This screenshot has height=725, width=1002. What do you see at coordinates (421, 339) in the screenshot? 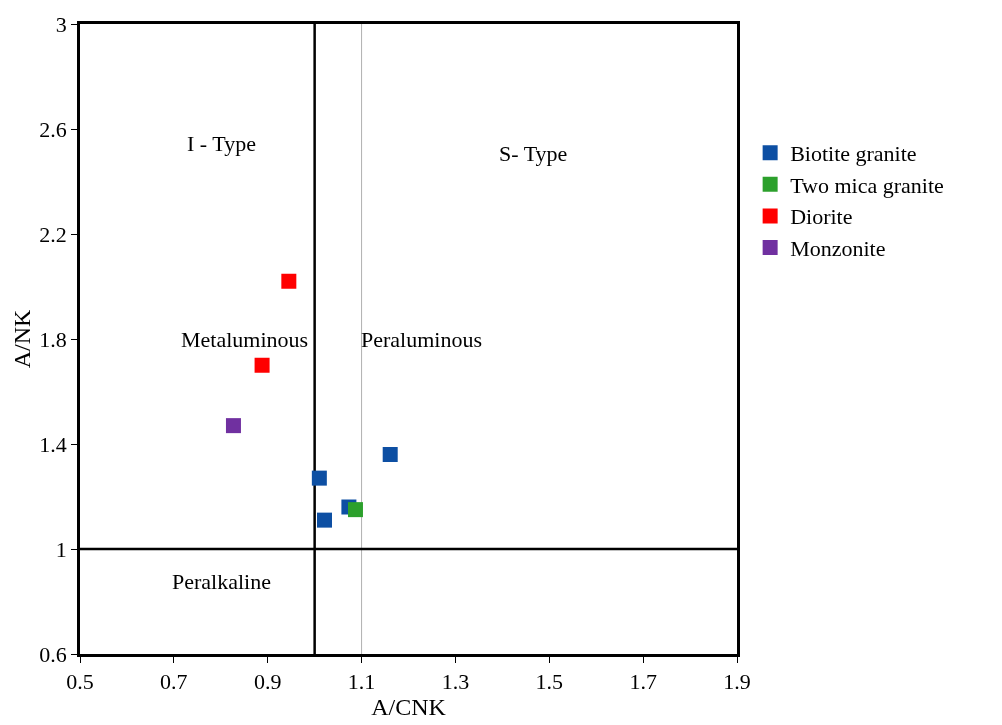
I see `annotation: Peraluminous` at bounding box center [421, 339].